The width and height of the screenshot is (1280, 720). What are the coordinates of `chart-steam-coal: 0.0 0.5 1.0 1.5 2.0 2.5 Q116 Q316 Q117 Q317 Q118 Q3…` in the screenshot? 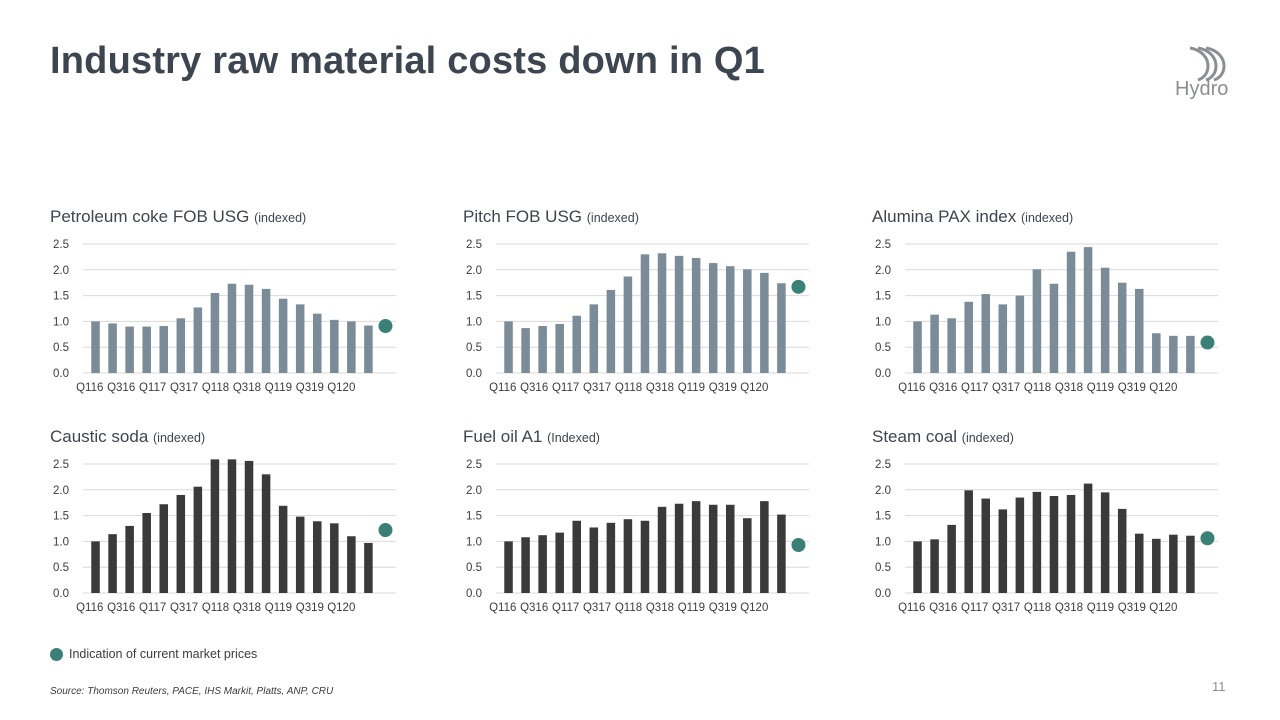 It's located at (1046, 536).